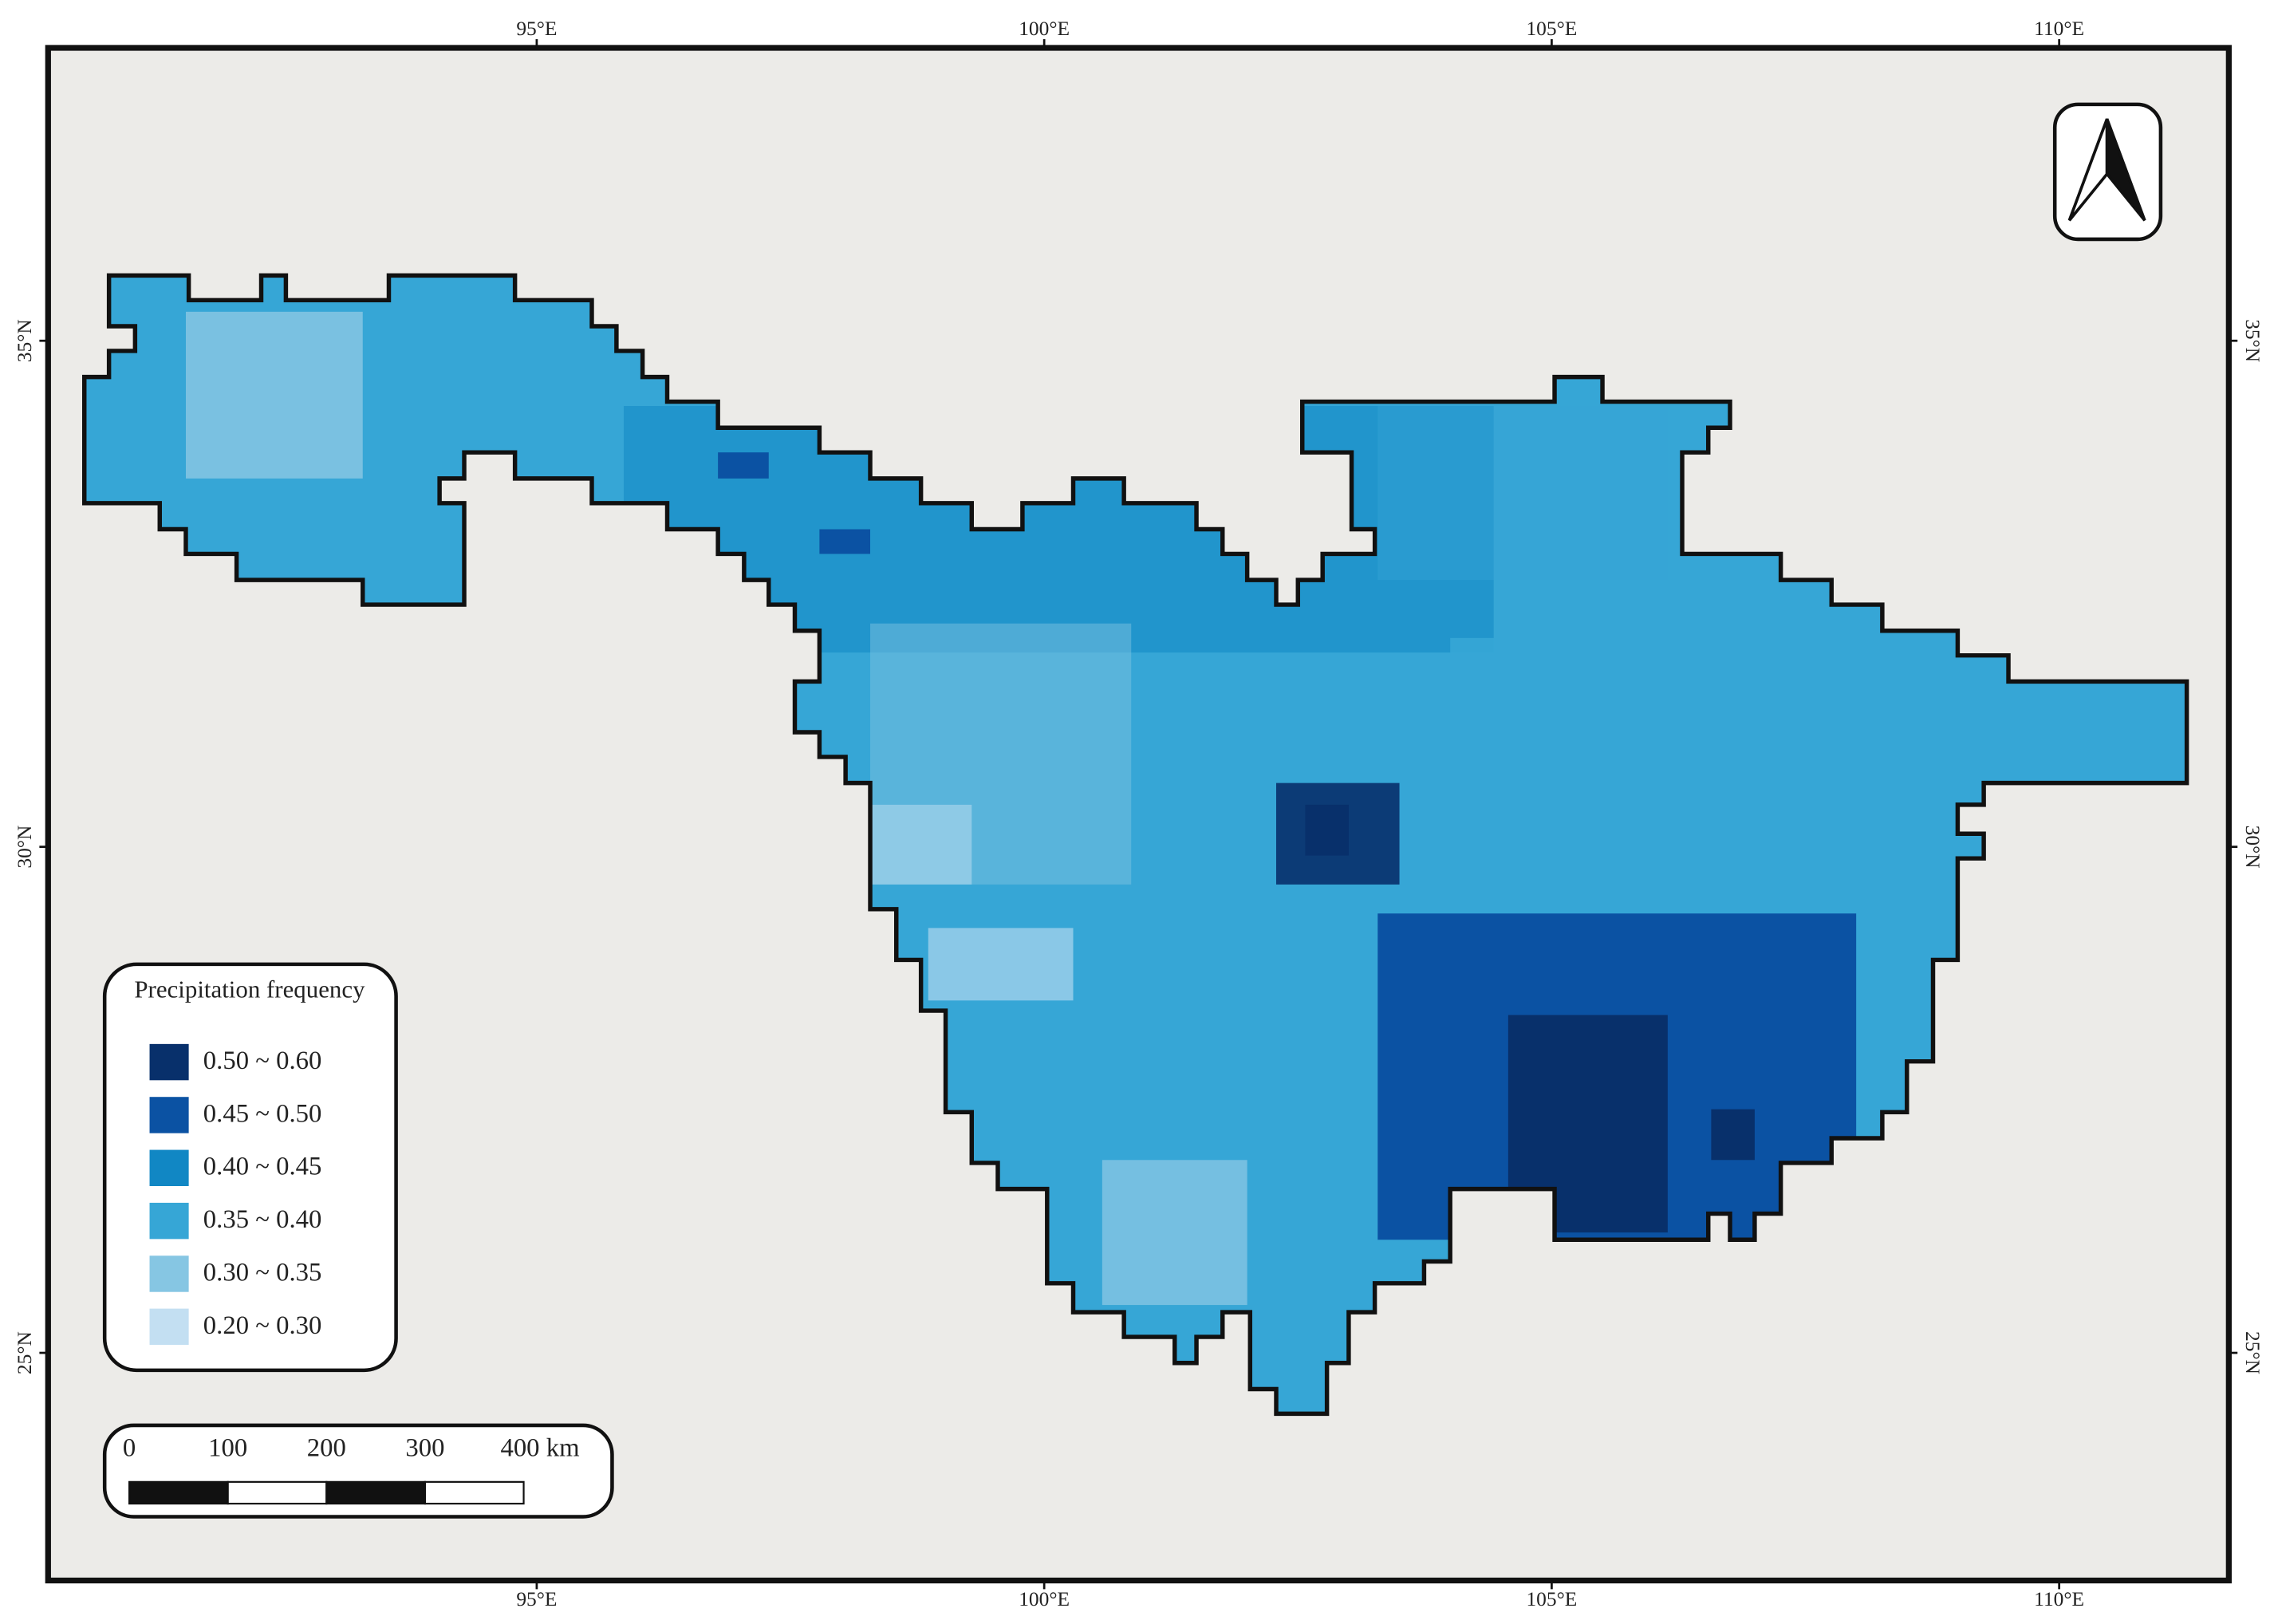  Describe the element at coordinates (2107, 172) in the screenshot. I see `north-arrow` at that location.